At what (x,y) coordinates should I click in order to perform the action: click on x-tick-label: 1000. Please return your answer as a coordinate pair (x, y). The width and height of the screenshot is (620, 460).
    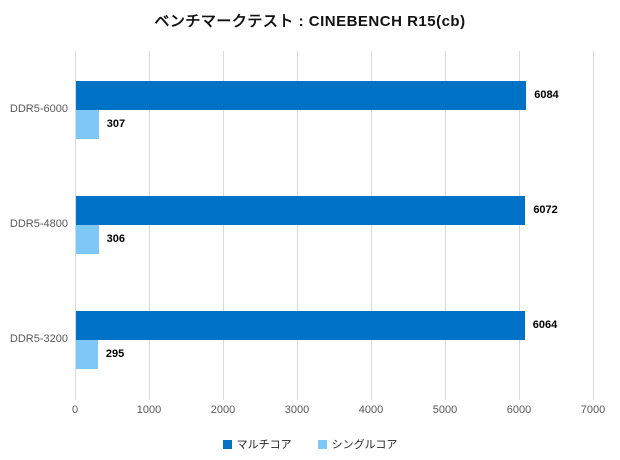
    Looking at the image, I should click on (149, 410).